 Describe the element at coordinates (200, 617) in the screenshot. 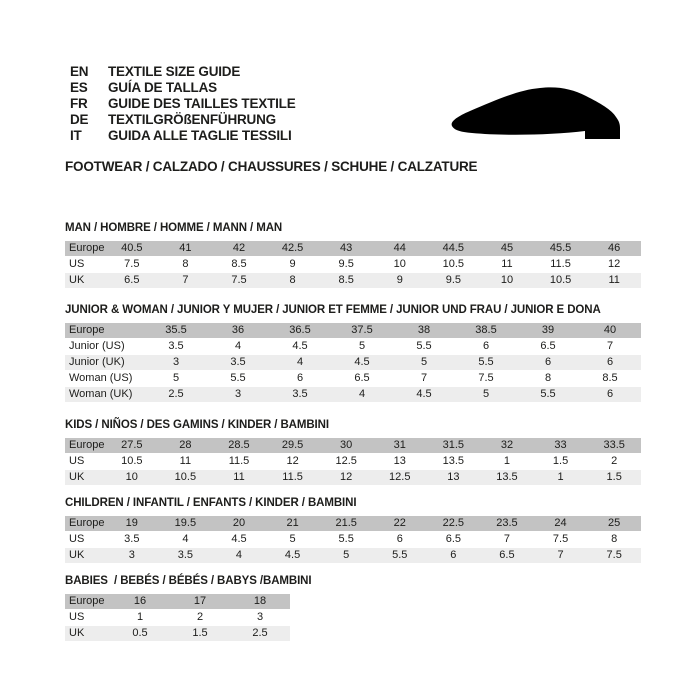

I see `size-cell: 2` at that location.